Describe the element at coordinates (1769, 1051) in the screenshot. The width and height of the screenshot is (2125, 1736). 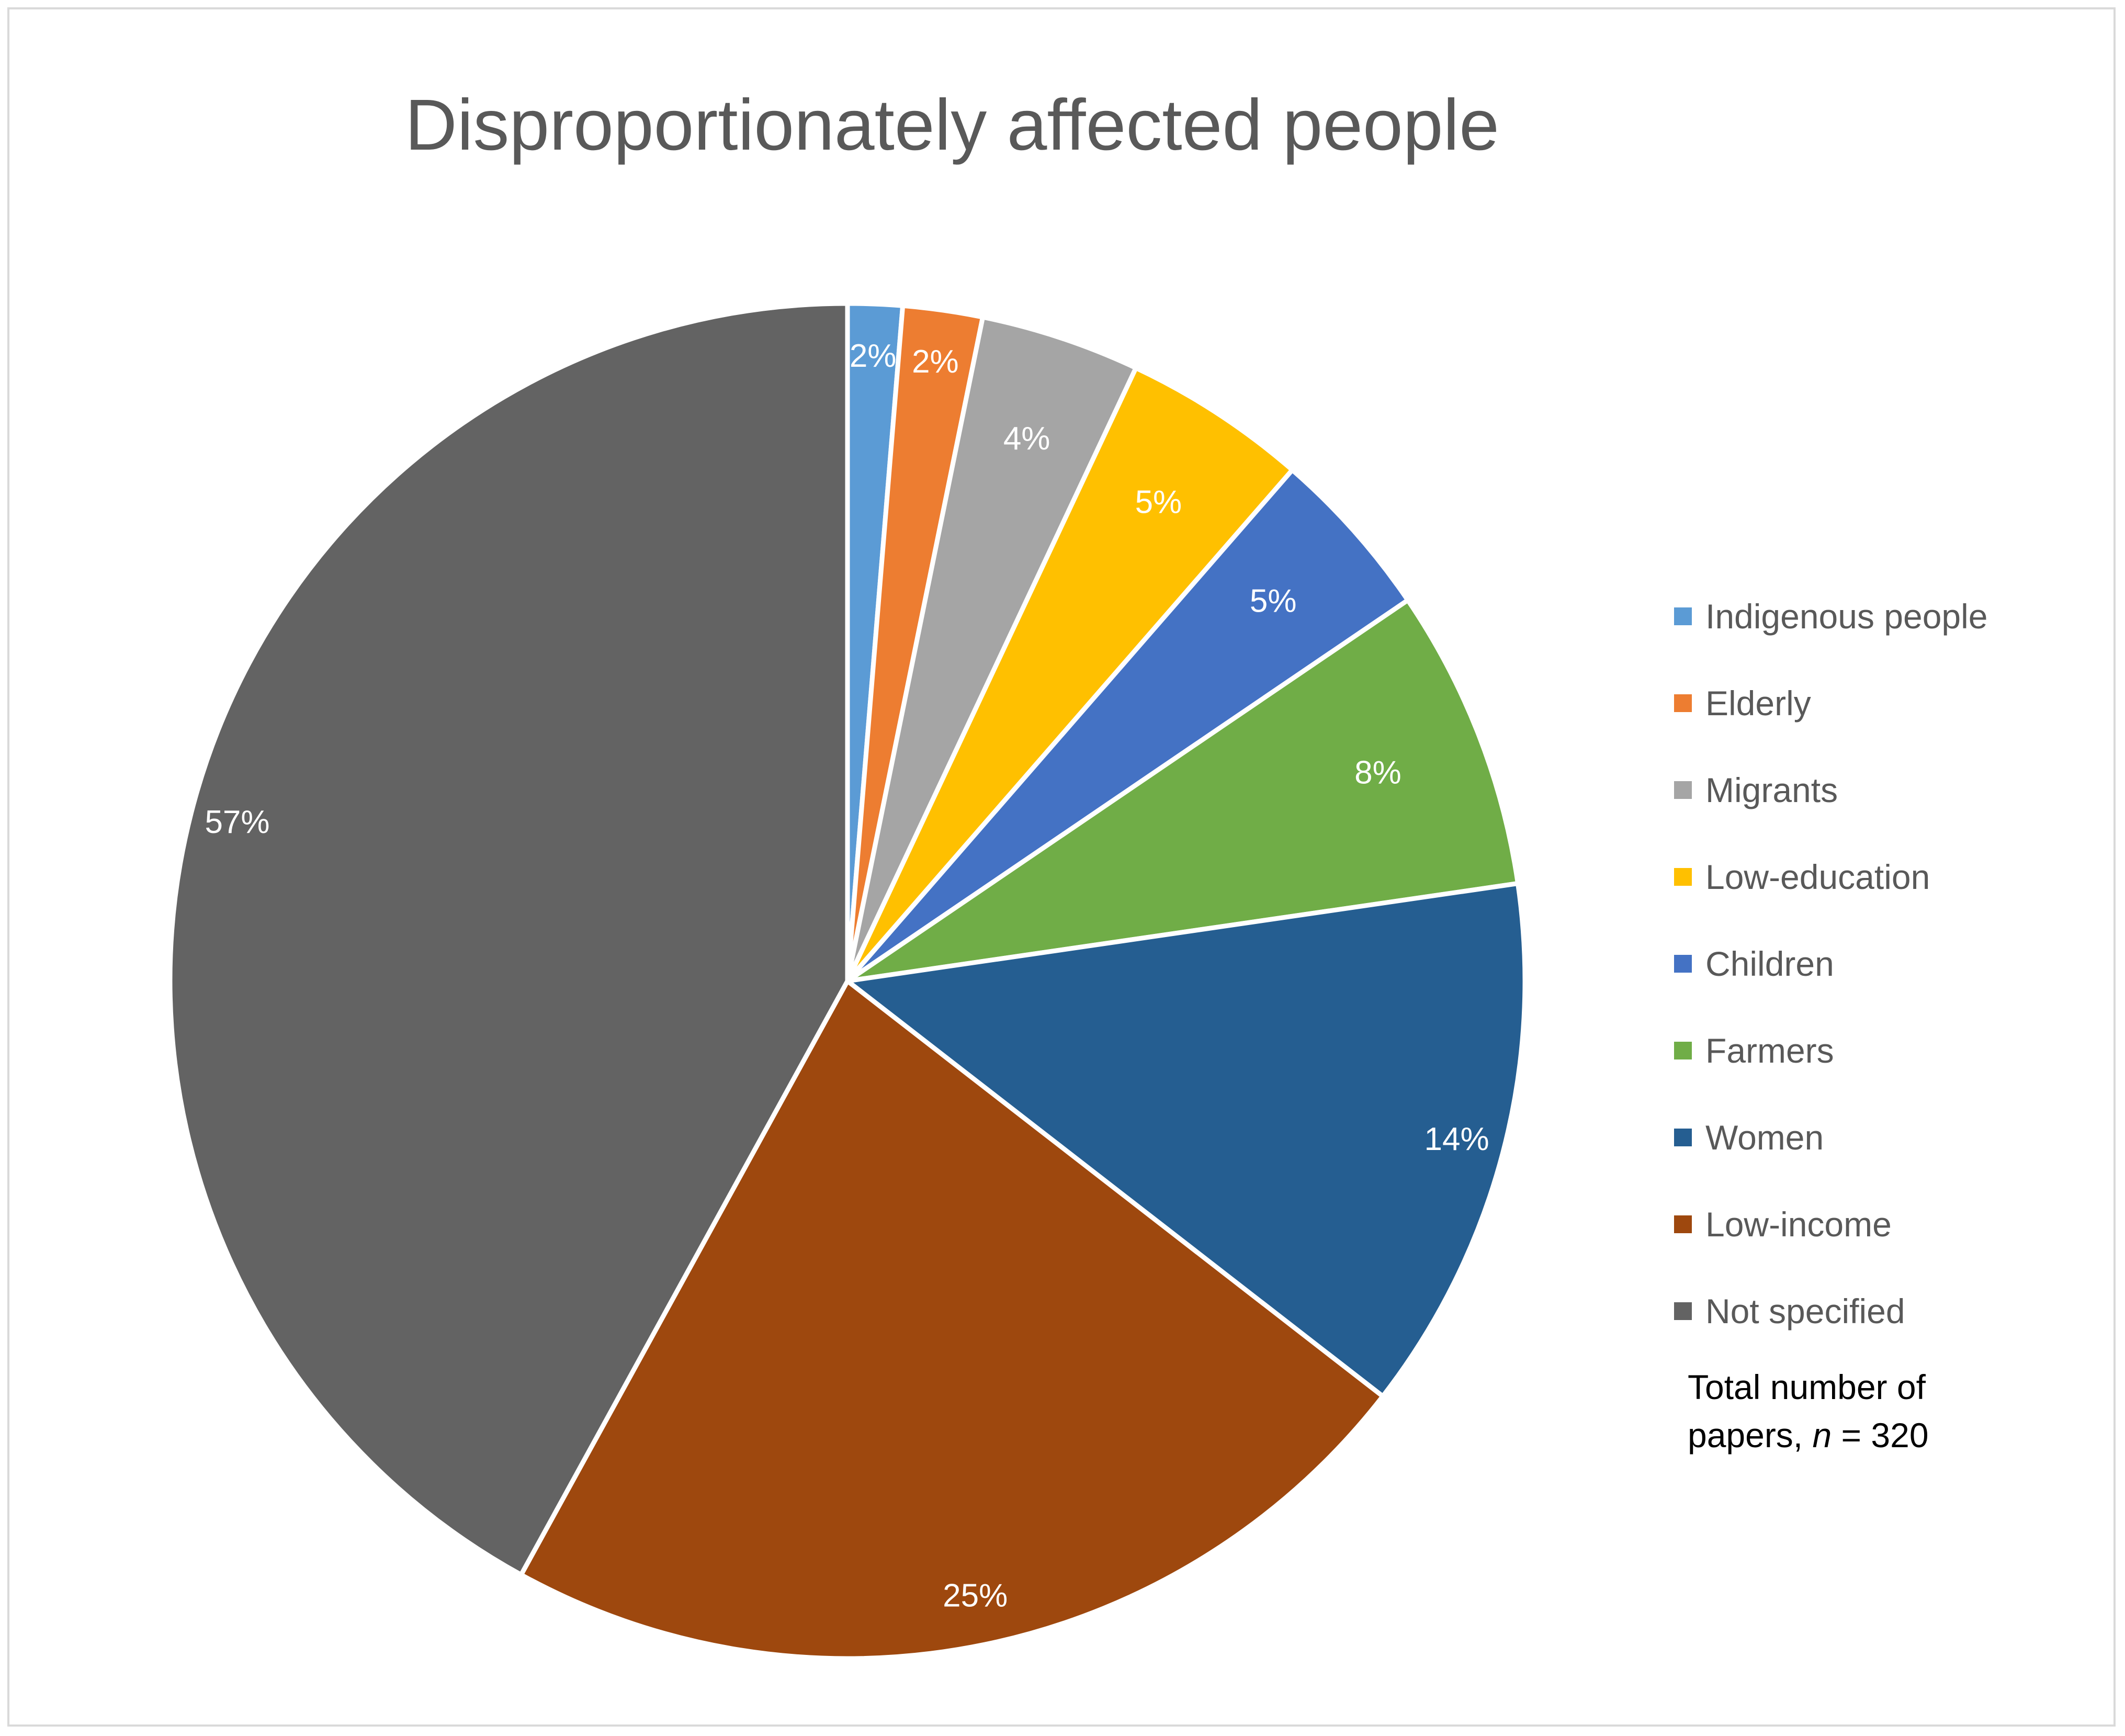
I see `legend-label: Farmers` at that location.